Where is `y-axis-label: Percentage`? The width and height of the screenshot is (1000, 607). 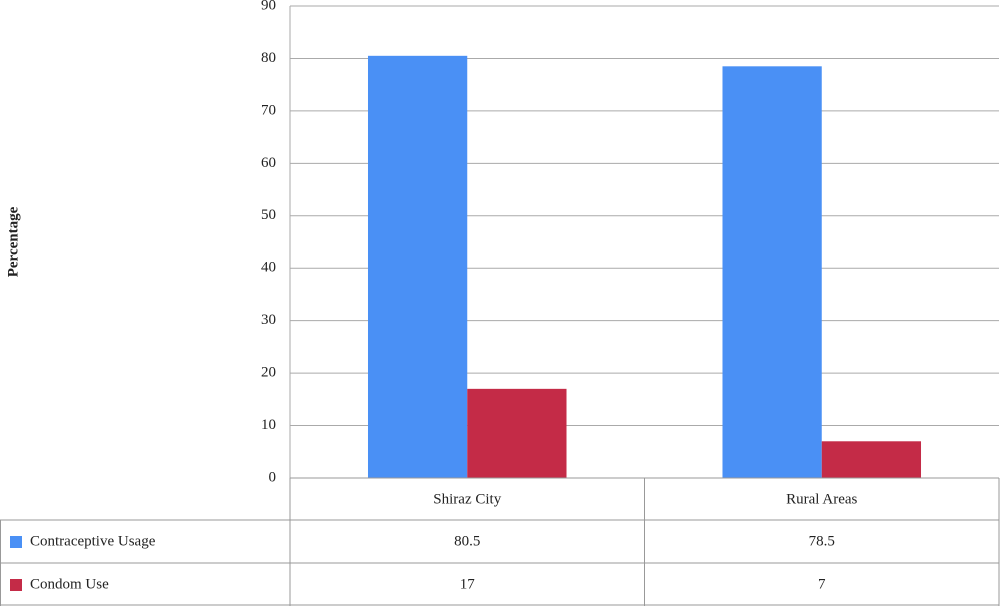 y-axis-label: Percentage is located at coordinates (13, 241).